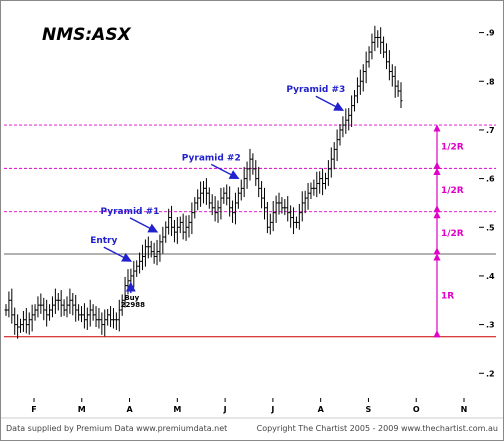 The width and height of the screenshot is (504, 441). I want to click on y-tick-label: .4, so click(490, 276).